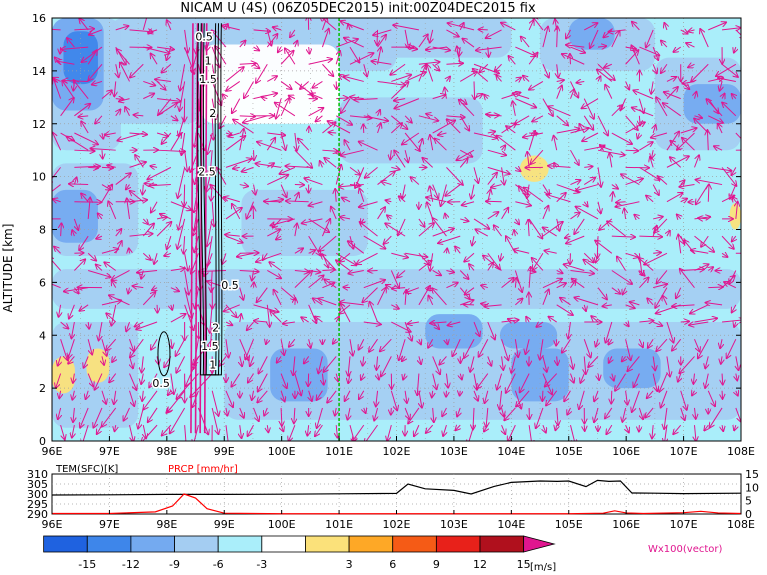 This screenshot has height=575, width=767. Describe the element at coordinates (748, 501) in the screenshot. I see `ts-right-tick-label: 5` at that location.